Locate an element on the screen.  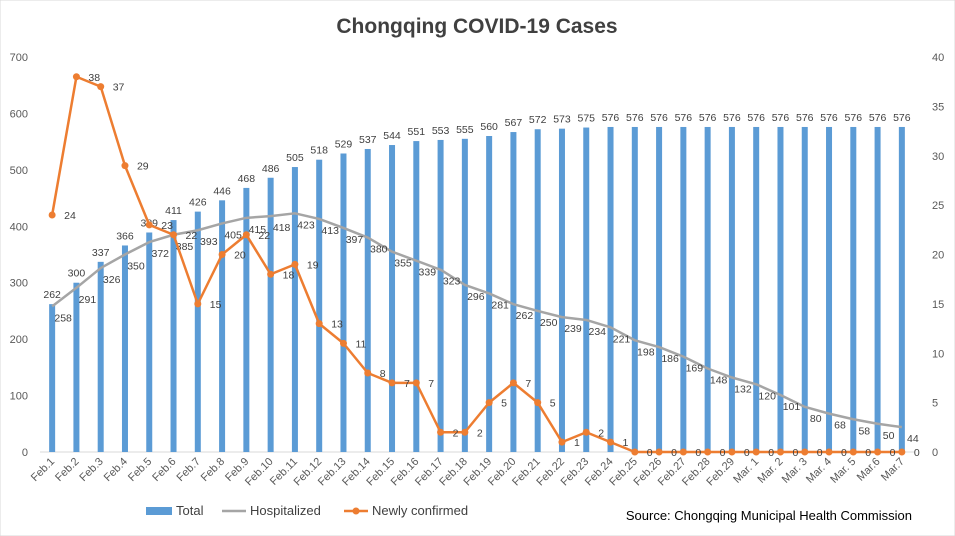
newly-confirmed-point-label: 23 is located at coordinates (167, 226).